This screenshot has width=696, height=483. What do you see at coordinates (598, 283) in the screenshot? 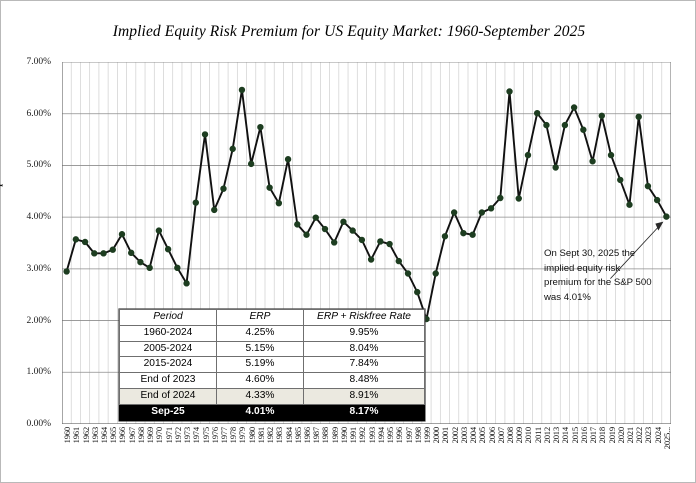
I see `annotation-line: premium for the S&P 500` at bounding box center [598, 283].